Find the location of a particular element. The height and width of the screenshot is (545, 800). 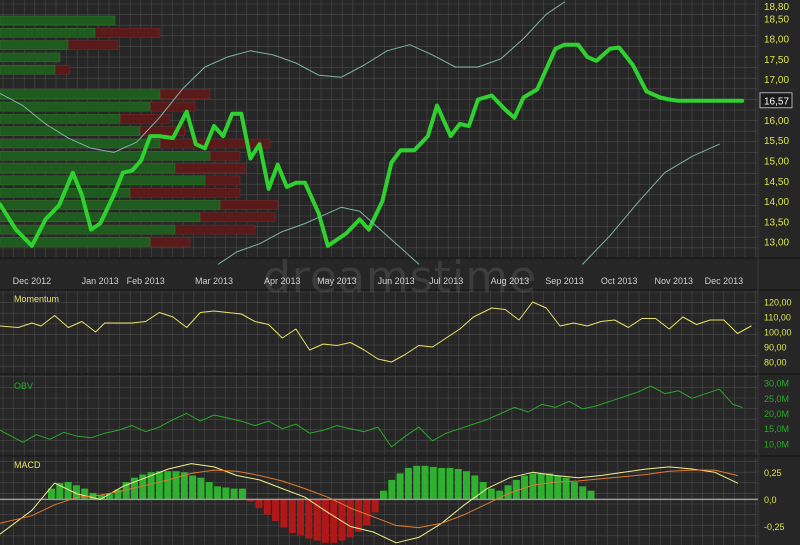

date-tick-label: Jun 2013 is located at coordinates (396, 281).